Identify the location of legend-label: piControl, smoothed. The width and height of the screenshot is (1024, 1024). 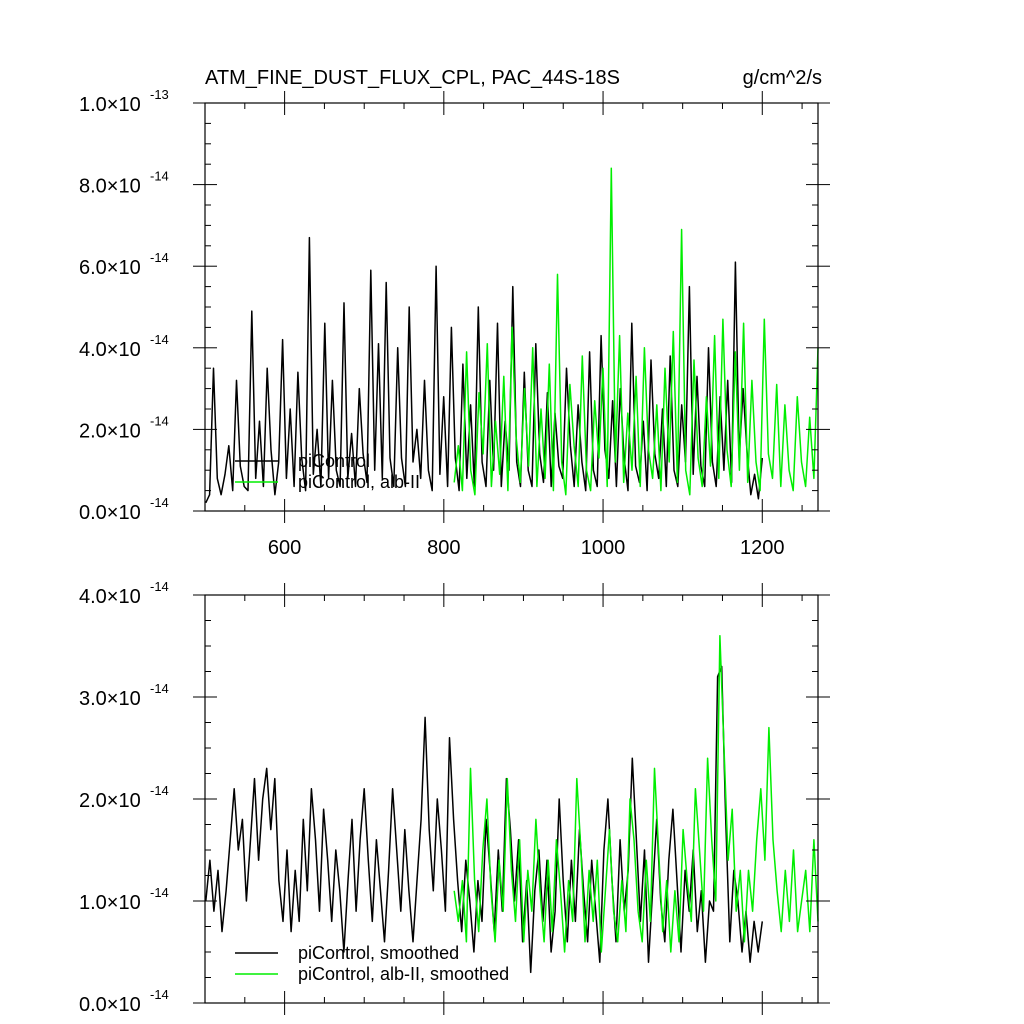
(378, 953).